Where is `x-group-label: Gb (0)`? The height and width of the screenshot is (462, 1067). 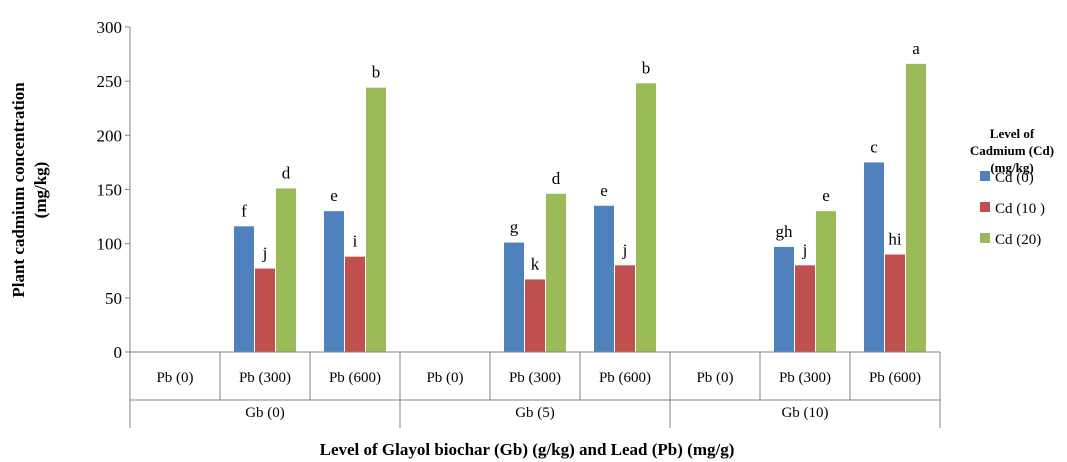 x-group-label: Gb (0) is located at coordinates (265, 413).